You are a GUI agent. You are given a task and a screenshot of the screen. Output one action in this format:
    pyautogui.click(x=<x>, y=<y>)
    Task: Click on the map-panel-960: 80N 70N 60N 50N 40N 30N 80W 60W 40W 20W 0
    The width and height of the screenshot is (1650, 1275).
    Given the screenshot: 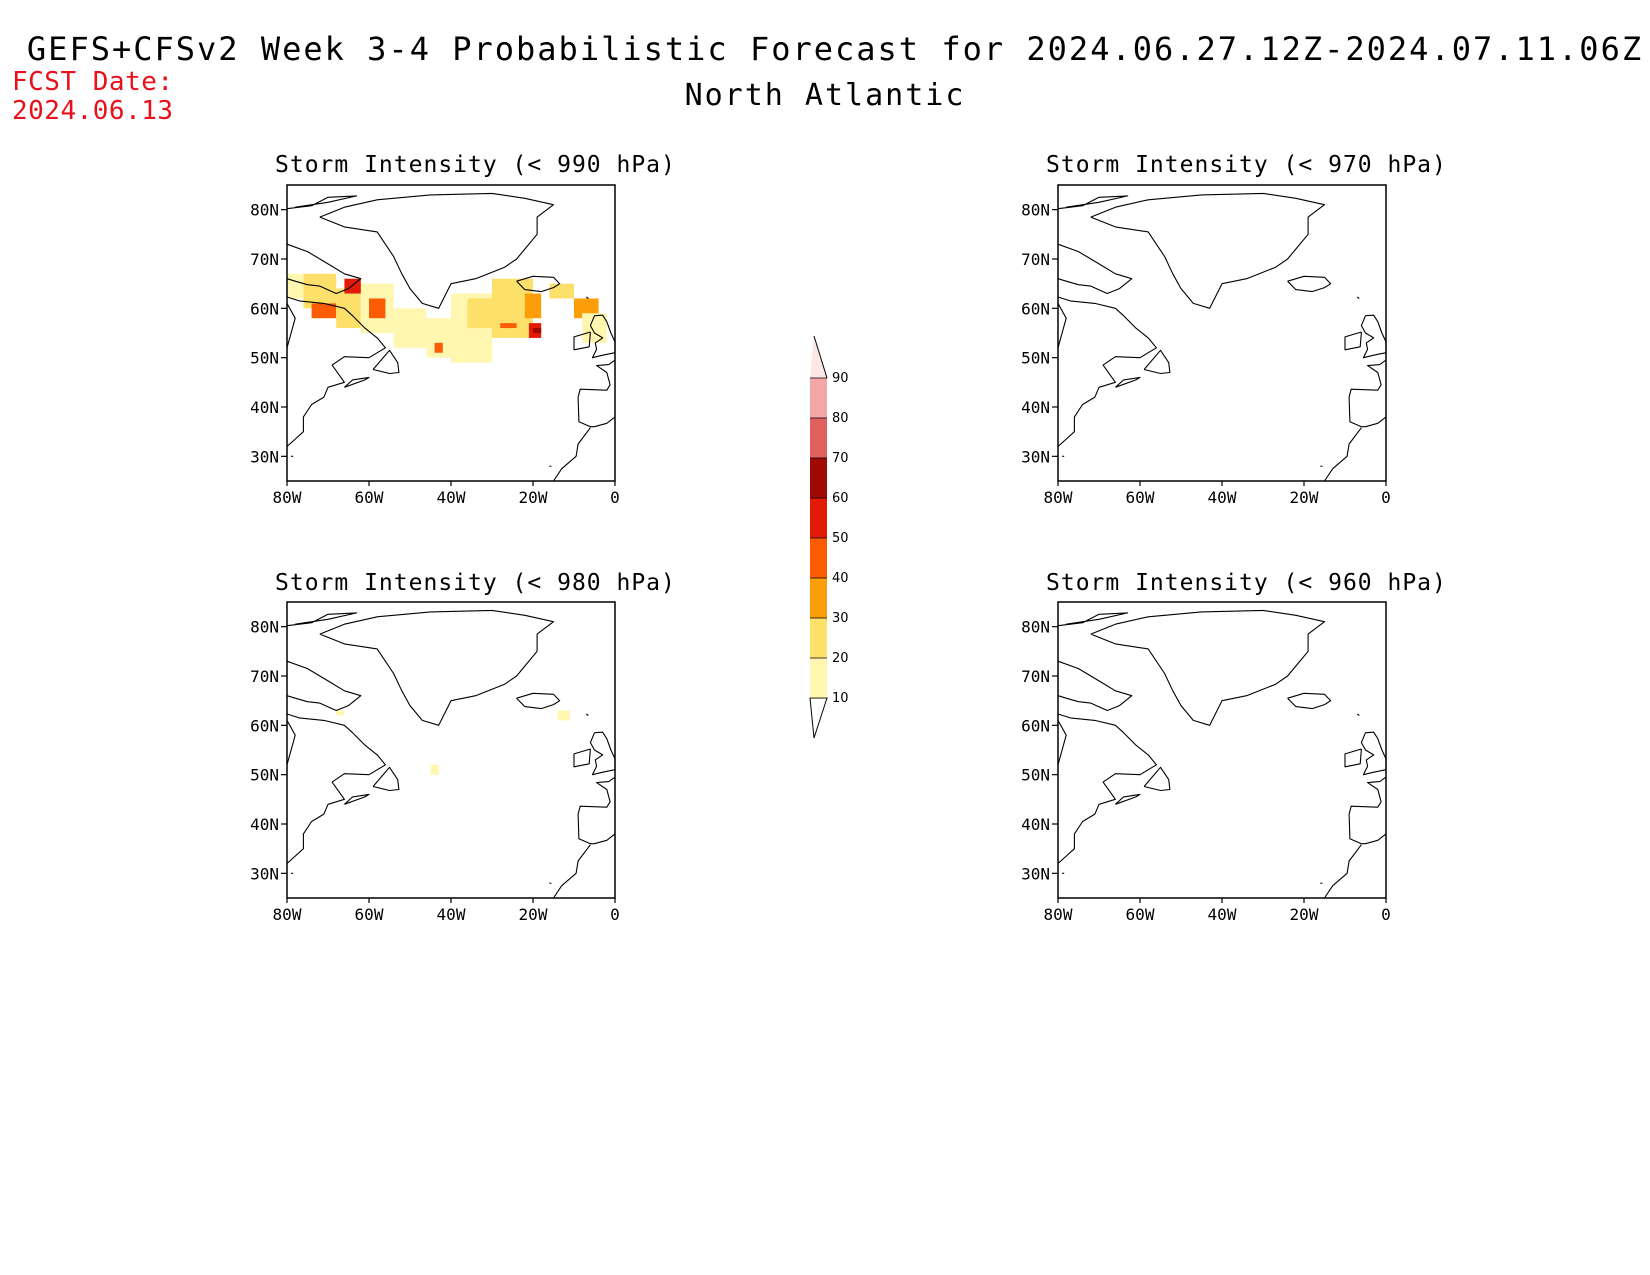 What is the action you would take?
    pyautogui.click(x=1206, y=762)
    